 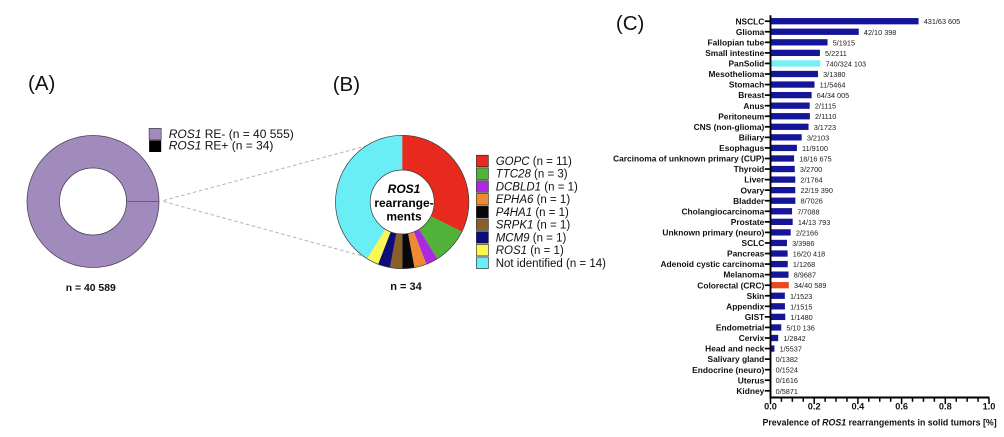 I want to click on svg-text: Unknown primary (neuro), so click(x=713, y=233).